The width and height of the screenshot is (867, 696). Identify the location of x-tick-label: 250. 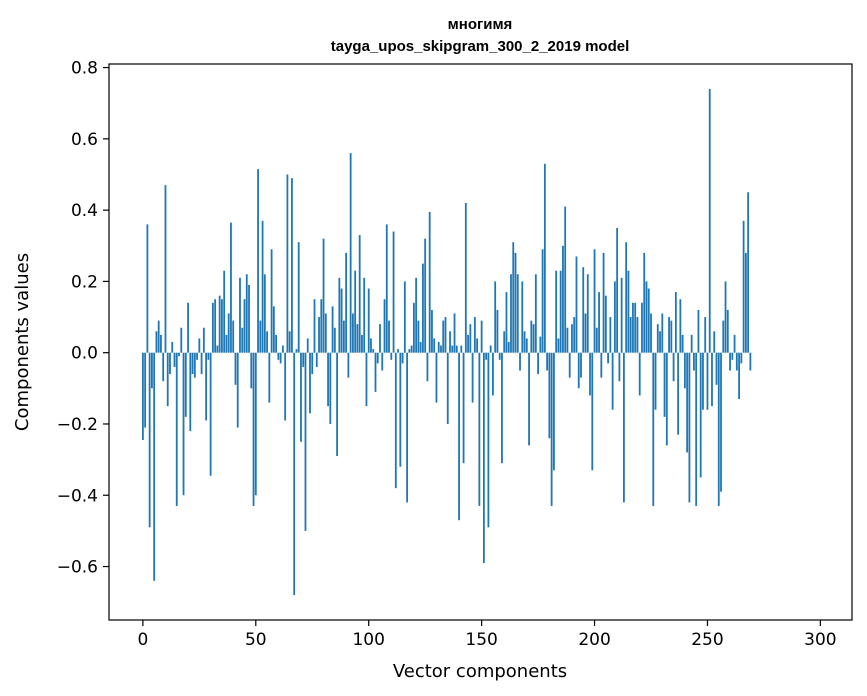
(707, 640).